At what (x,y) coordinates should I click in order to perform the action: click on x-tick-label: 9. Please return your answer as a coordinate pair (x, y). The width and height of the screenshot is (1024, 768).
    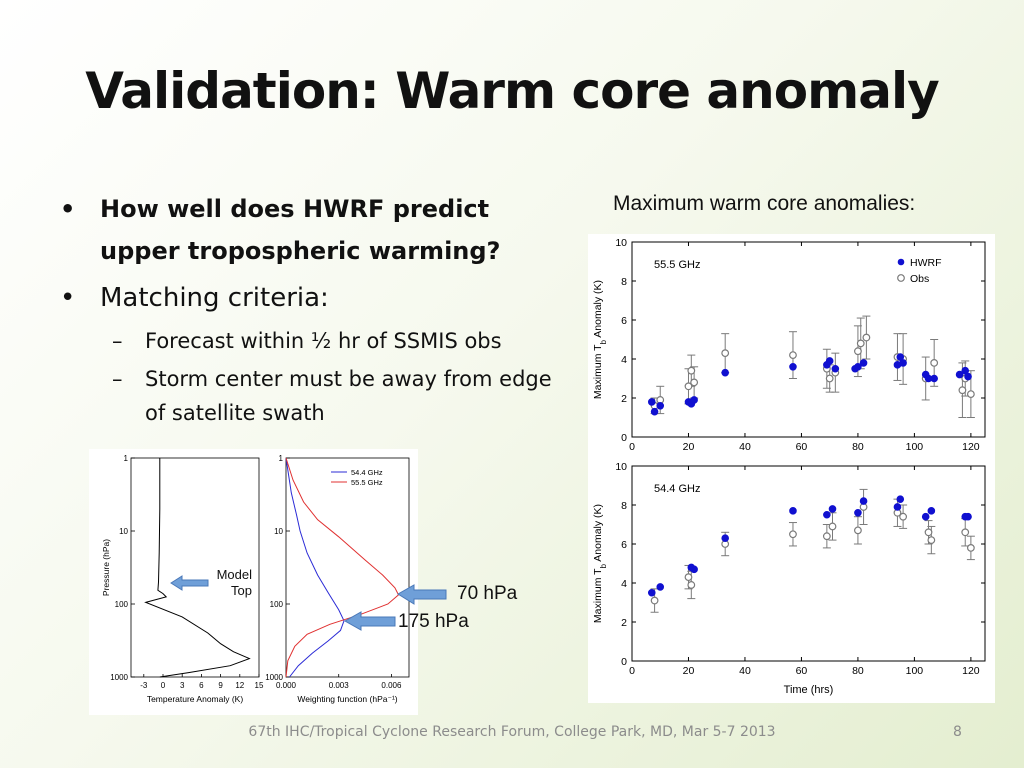
    Looking at the image, I should click on (220, 685).